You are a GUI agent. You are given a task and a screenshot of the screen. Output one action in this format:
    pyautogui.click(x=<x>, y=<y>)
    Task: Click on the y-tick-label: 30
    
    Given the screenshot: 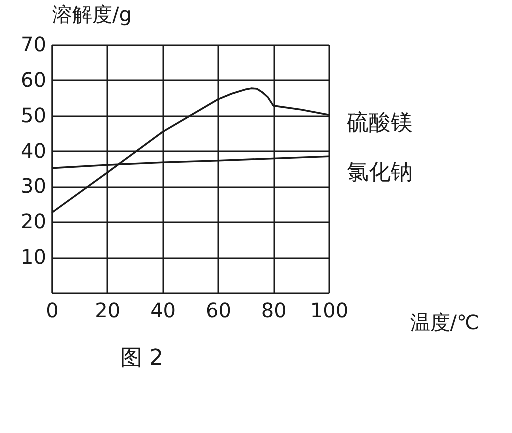 What is the action you would take?
    pyautogui.click(x=33, y=186)
    